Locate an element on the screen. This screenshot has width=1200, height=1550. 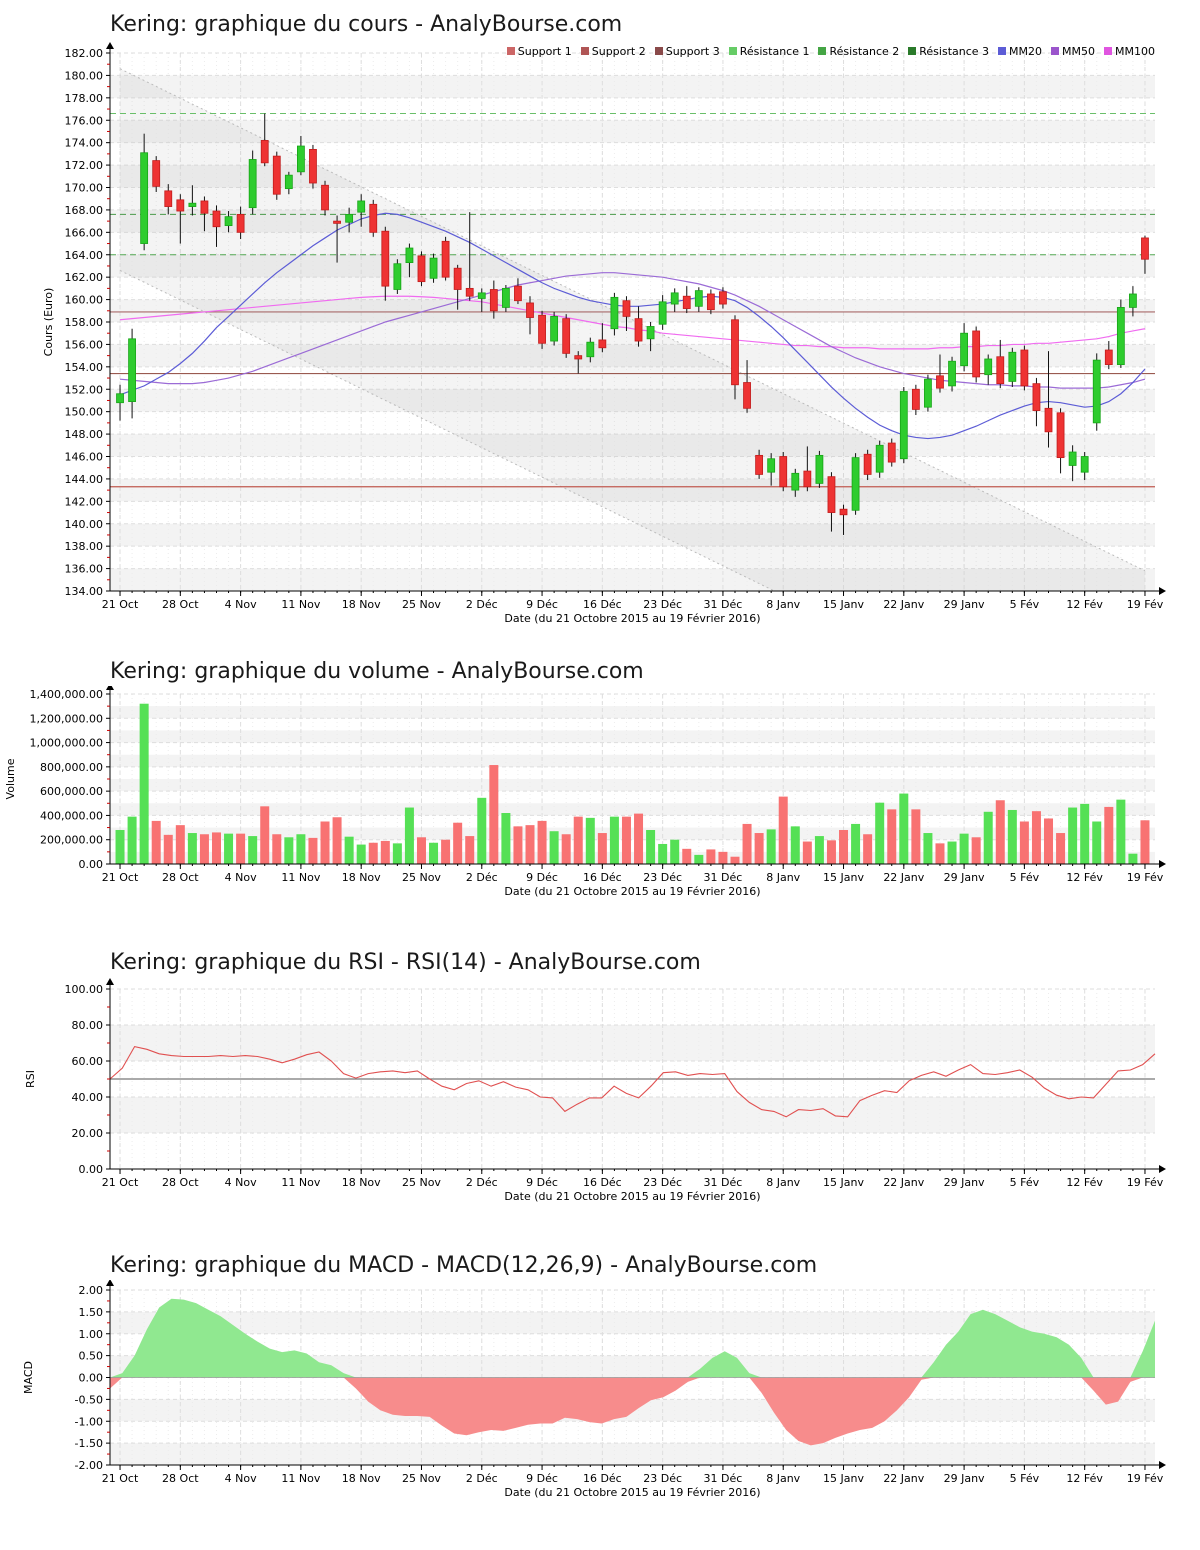
svg-text: 19 Fév is located at coordinates (1145, 877).